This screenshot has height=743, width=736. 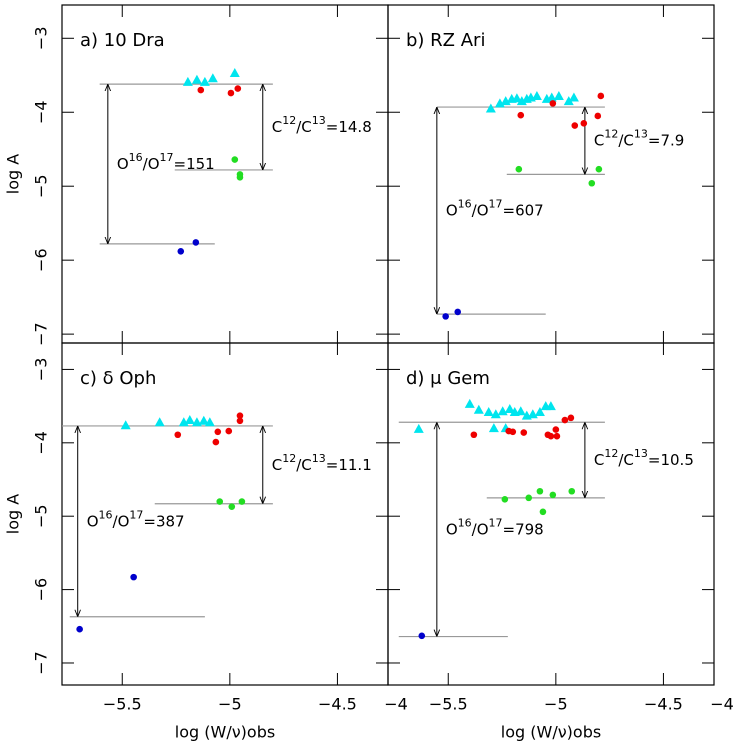 I want to click on ratio-label: C12/C13=7.9, so click(x=639, y=138).